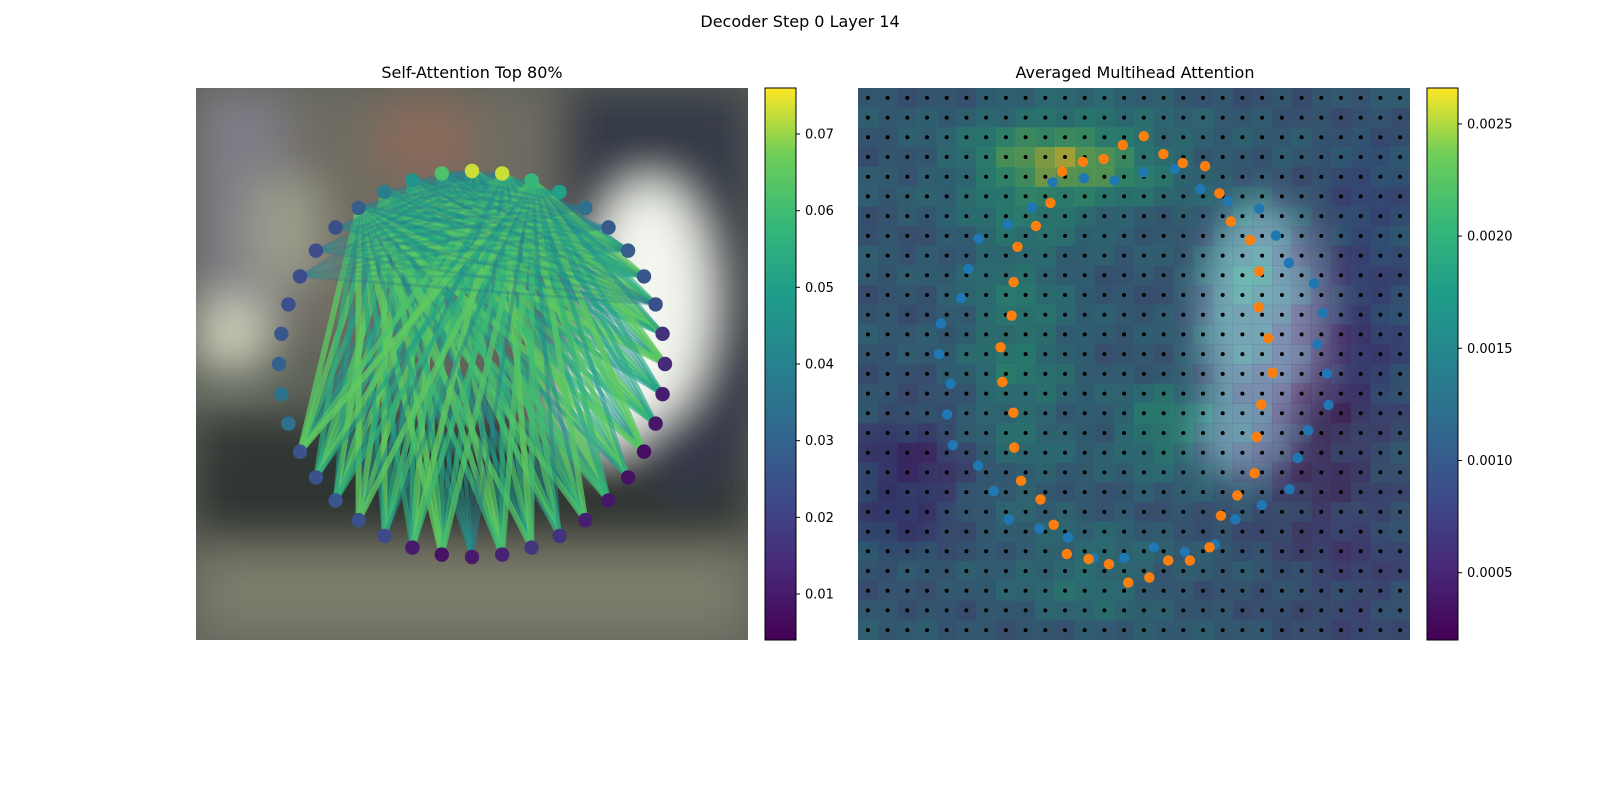  I want to click on left-colorbar: 0.01 0.02 0.03 0.04 0.05 0.06 0.07, so click(799, 364).